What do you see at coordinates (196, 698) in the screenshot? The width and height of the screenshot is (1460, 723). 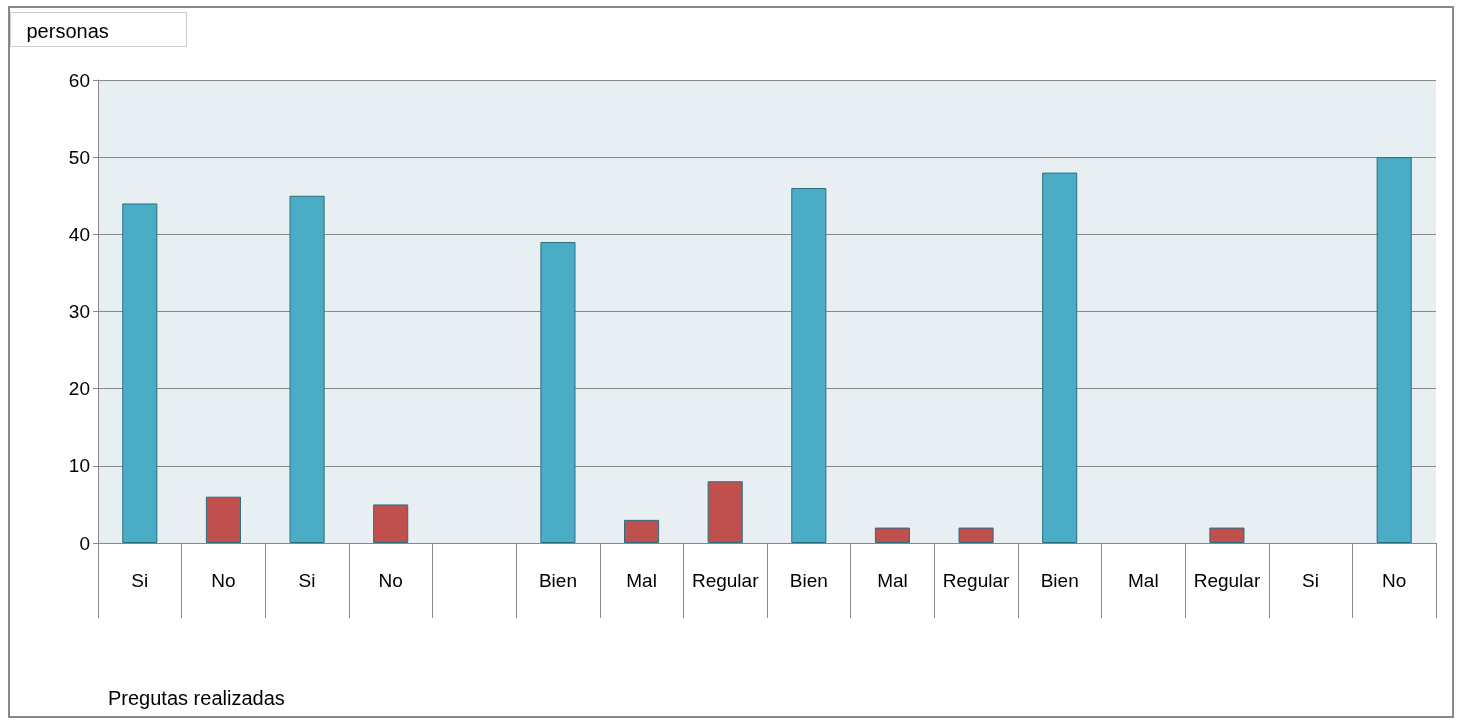 I see `x-axis-title: Pregutas realizadas` at bounding box center [196, 698].